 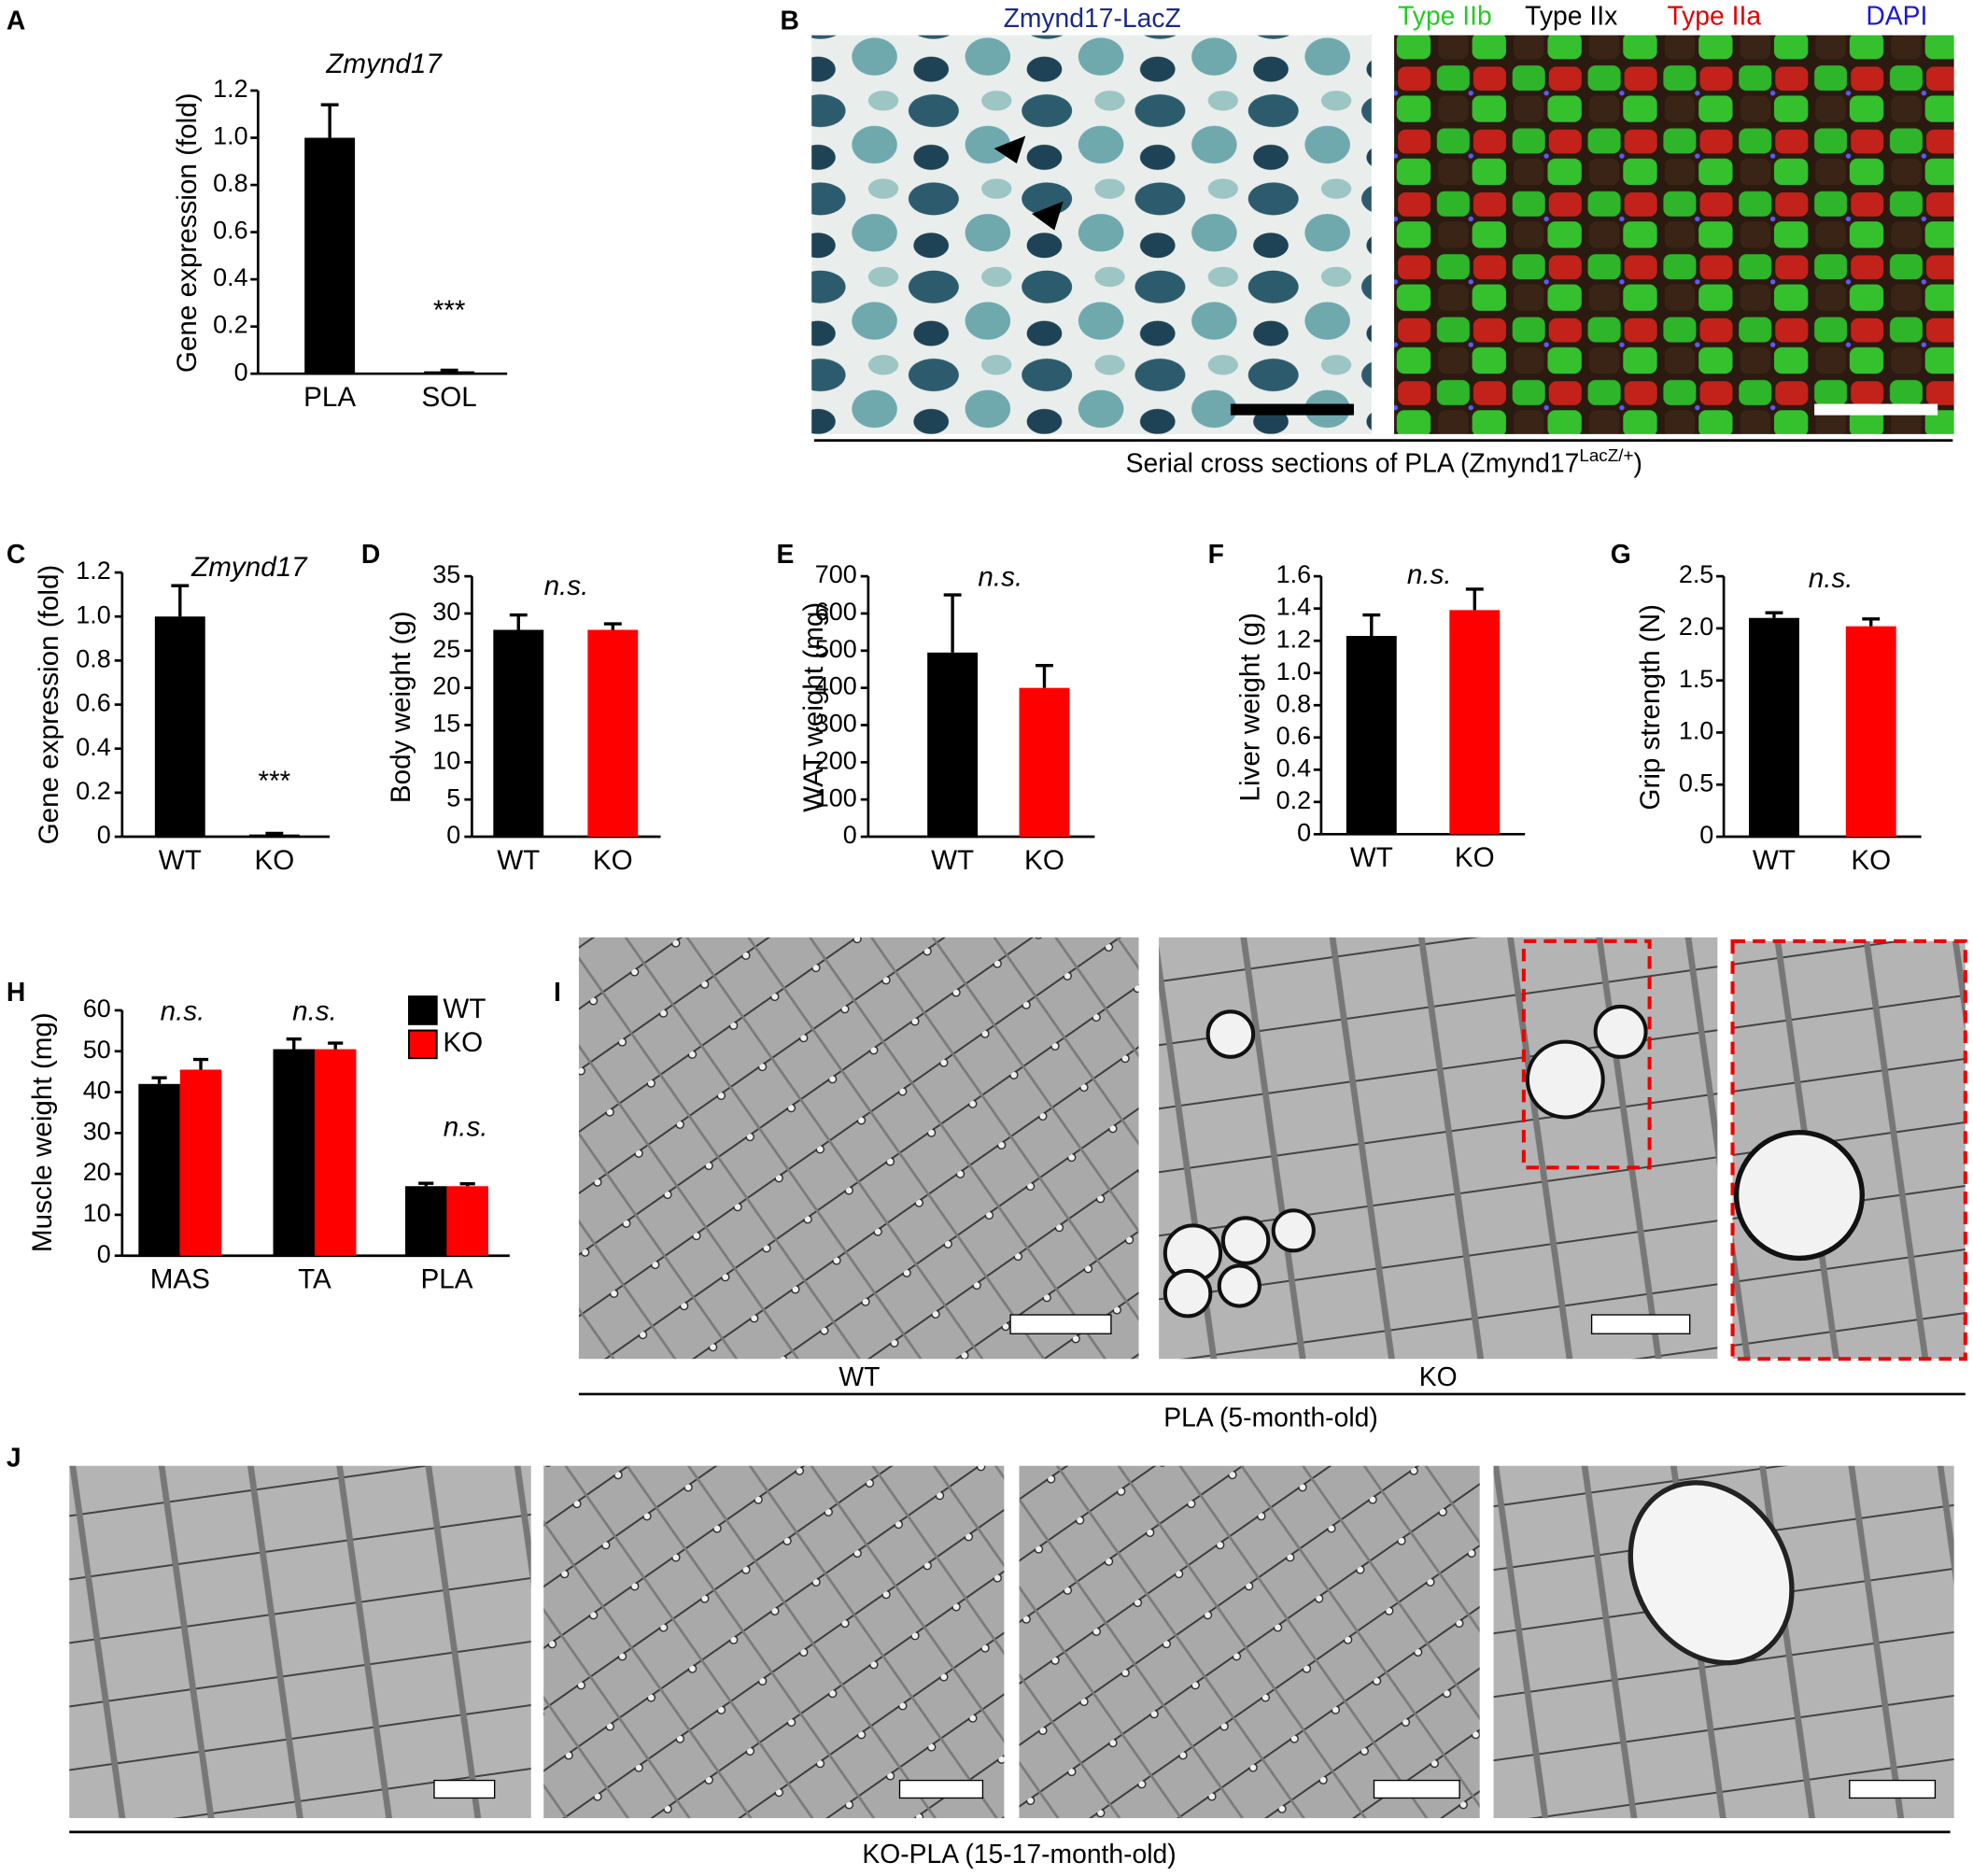 What do you see at coordinates (14, 1457) in the screenshot?
I see `panel-letter: J` at bounding box center [14, 1457].